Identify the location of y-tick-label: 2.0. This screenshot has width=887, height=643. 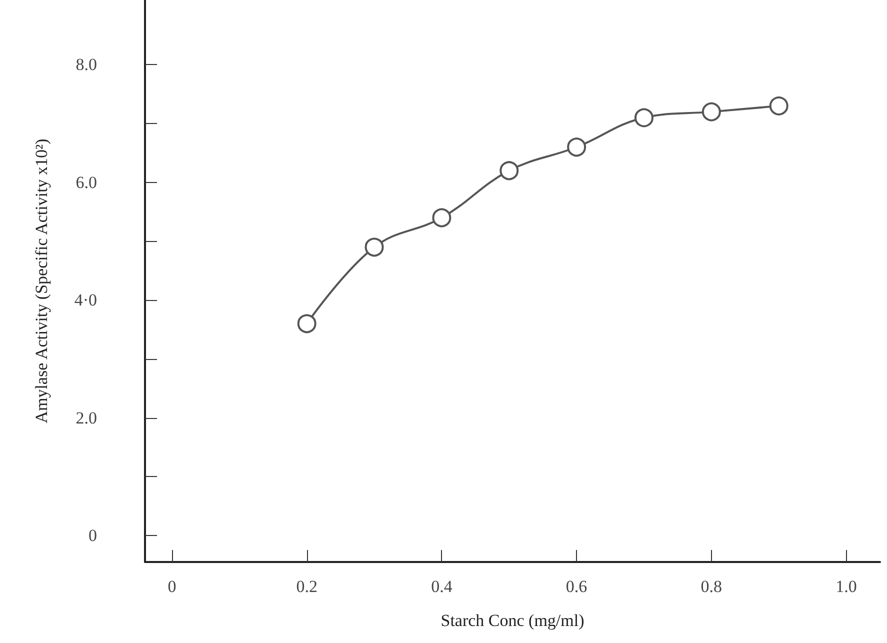
(86, 418).